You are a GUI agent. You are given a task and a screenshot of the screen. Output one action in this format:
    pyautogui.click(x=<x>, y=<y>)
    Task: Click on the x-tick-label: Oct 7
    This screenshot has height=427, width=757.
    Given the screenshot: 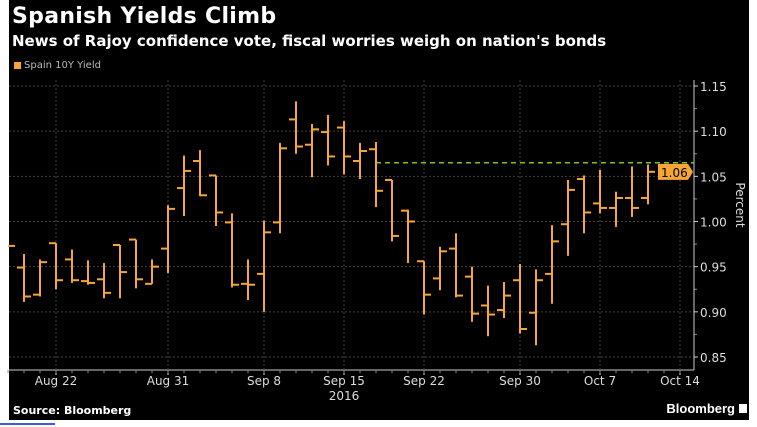 What is the action you would take?
    pyautogui.click(x=600, y=381)
    